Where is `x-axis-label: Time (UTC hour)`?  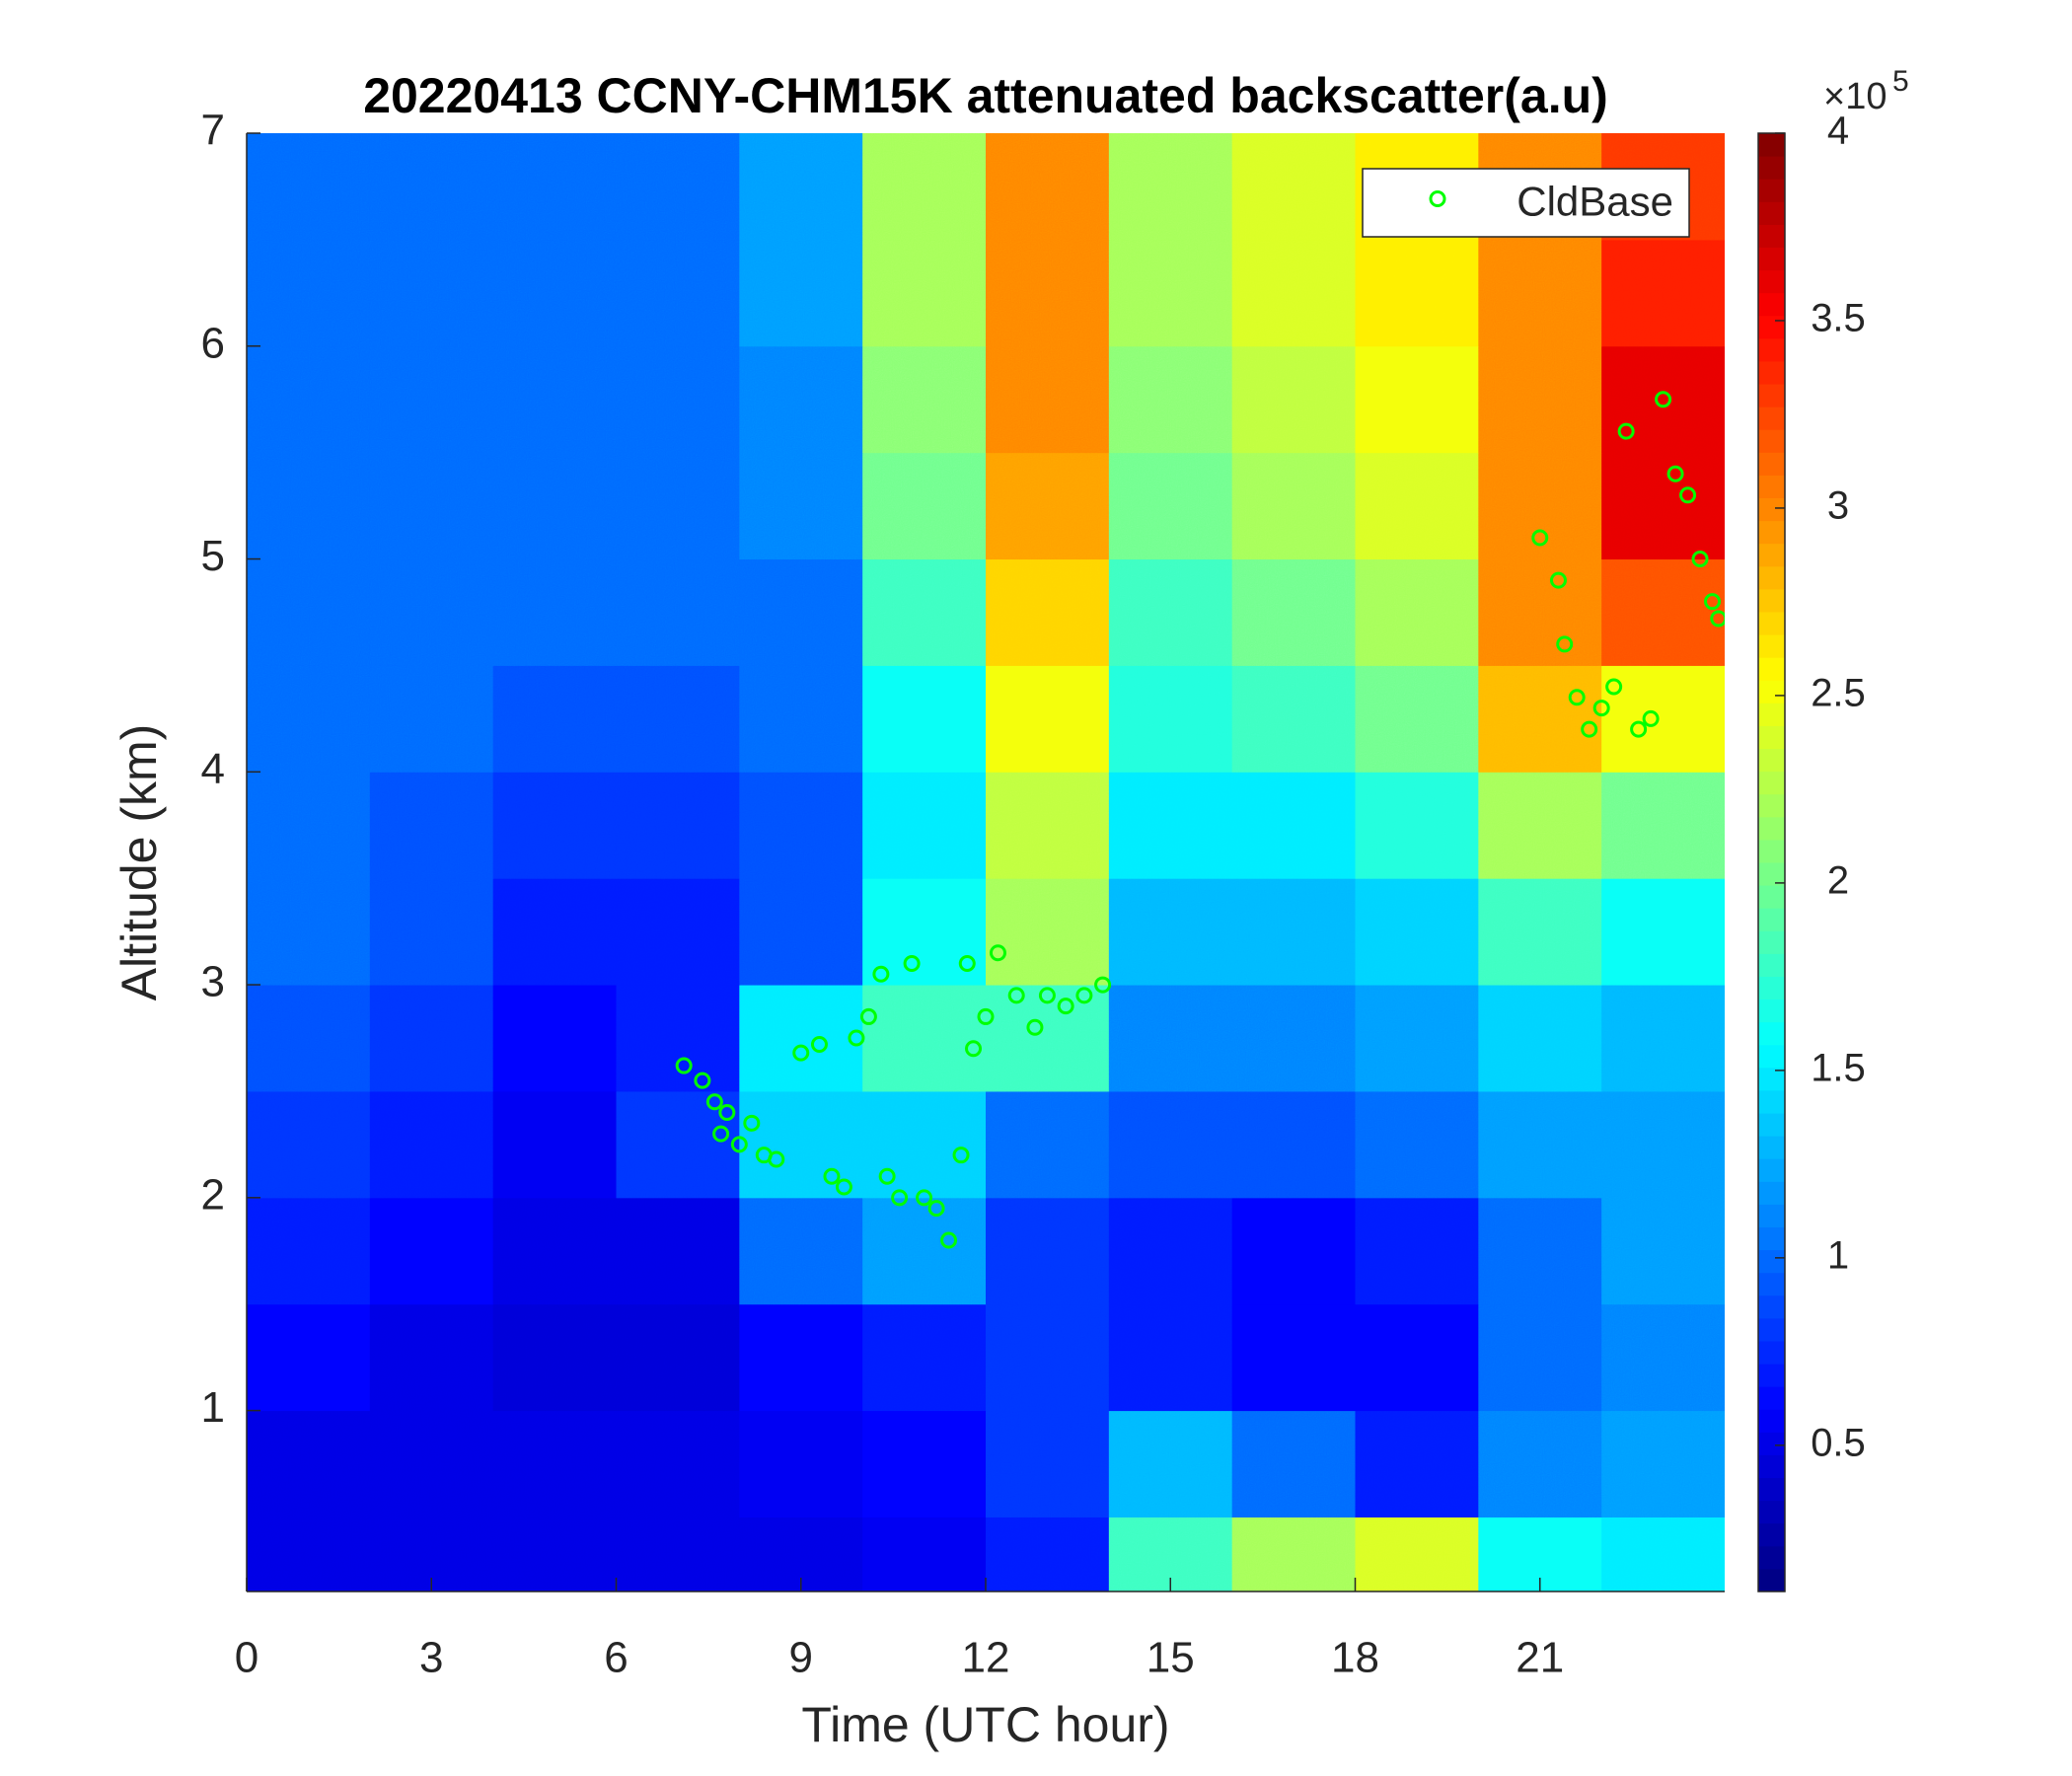
x-axis-label: Time (UTC hour) is located at coordinates (985, 1725).